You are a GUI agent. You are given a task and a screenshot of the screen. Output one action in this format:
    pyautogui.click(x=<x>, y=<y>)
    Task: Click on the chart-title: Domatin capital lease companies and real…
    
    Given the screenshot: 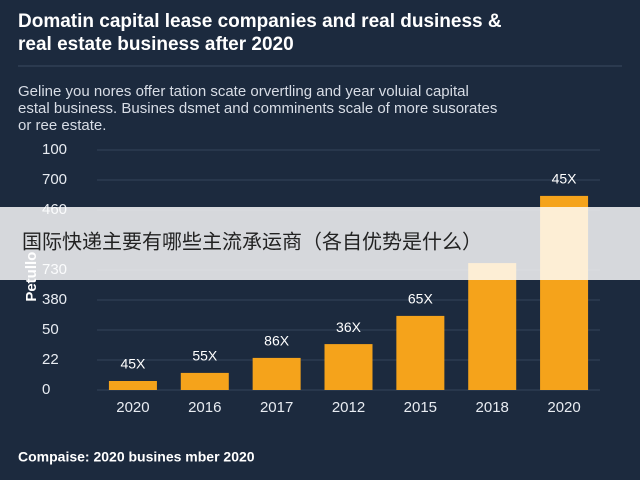 What is the action you would take?
    pyautogui.click(x=260, y=21)
    